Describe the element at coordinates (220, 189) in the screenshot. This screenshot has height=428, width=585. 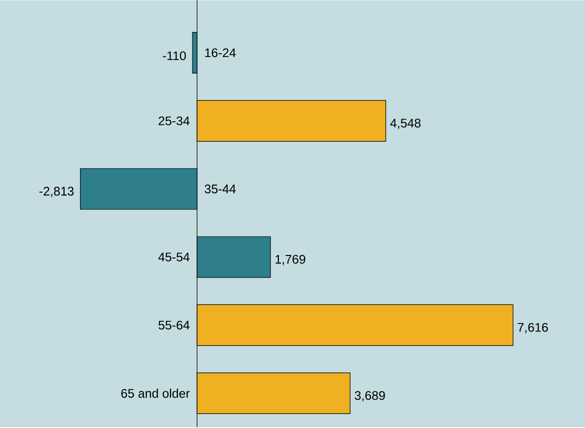
I see `y-tick-label: 35-44` at that location.